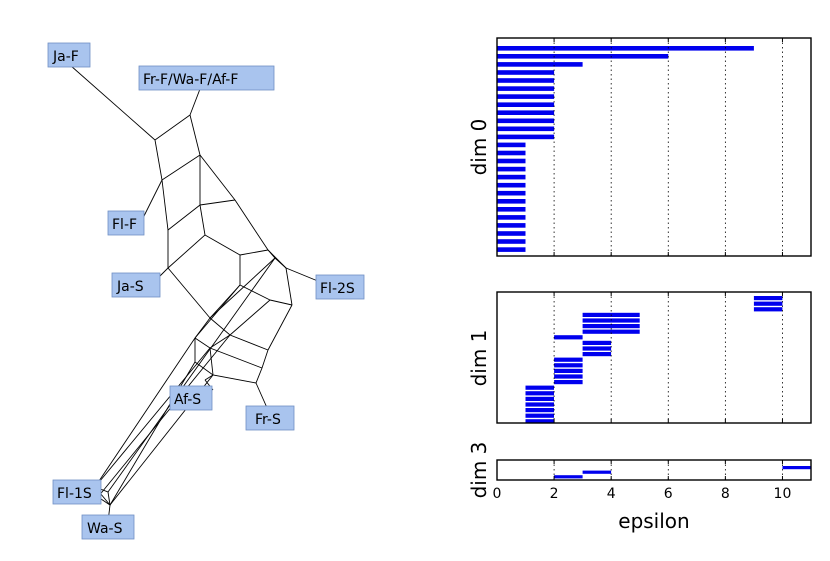 The height and width of the screenshot is (561, 830). I want to click on x-tick-label: 10, so click(783, 494).